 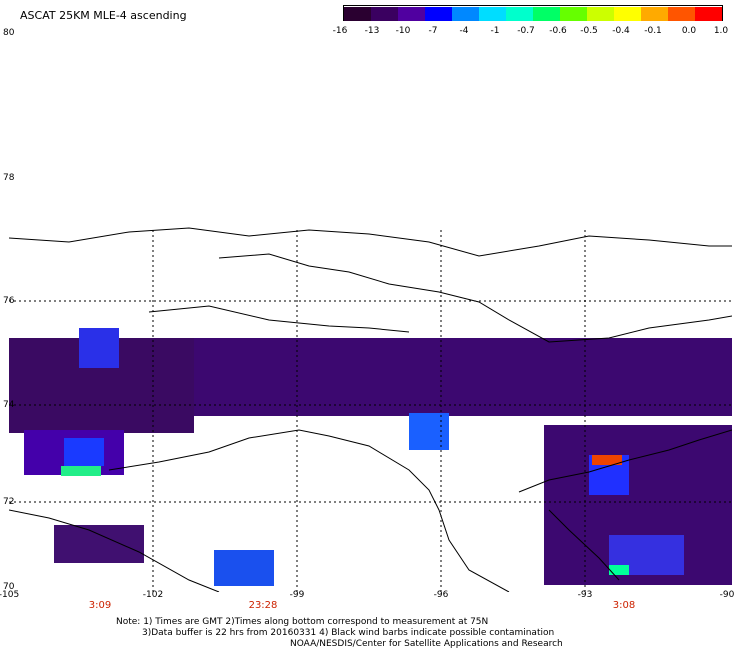 I want to click on lat-label: 72, so click(x=9, y=502).